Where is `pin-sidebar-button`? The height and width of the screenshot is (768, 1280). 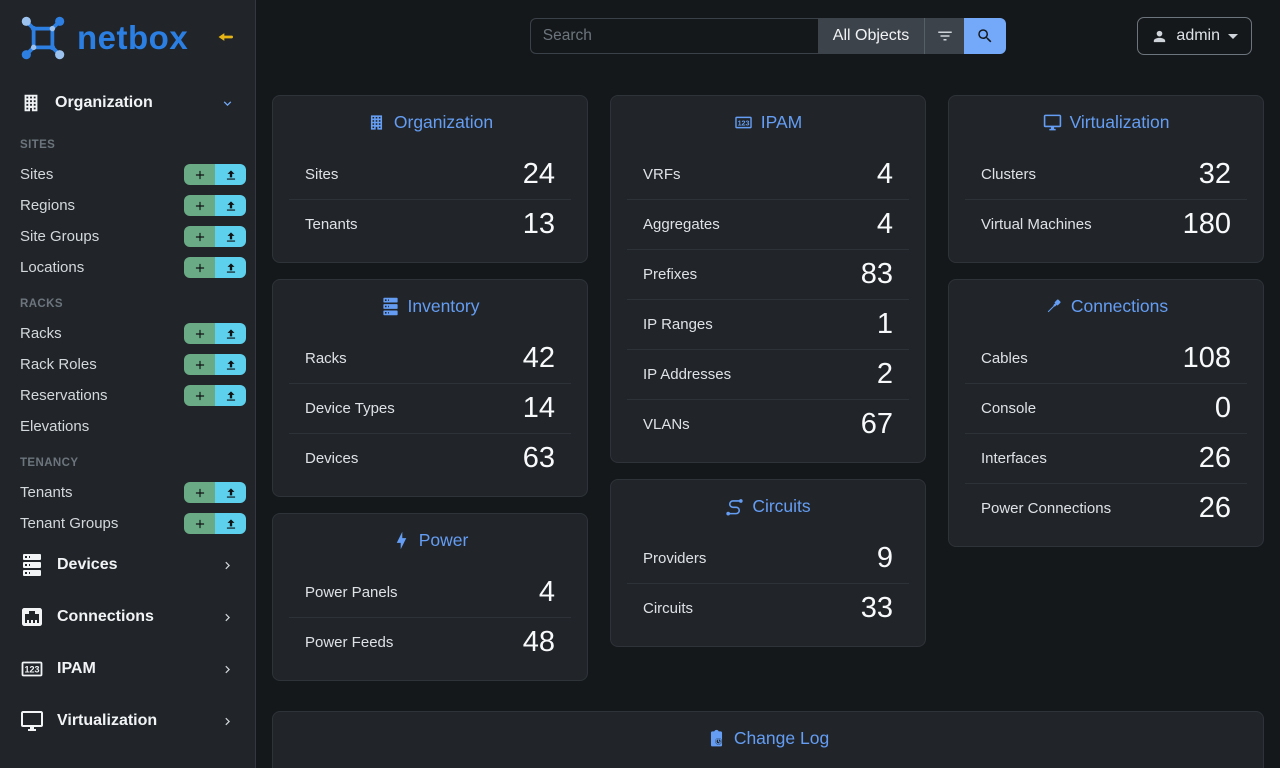 pin-sidebar-button is located at coordinates (226, 38).